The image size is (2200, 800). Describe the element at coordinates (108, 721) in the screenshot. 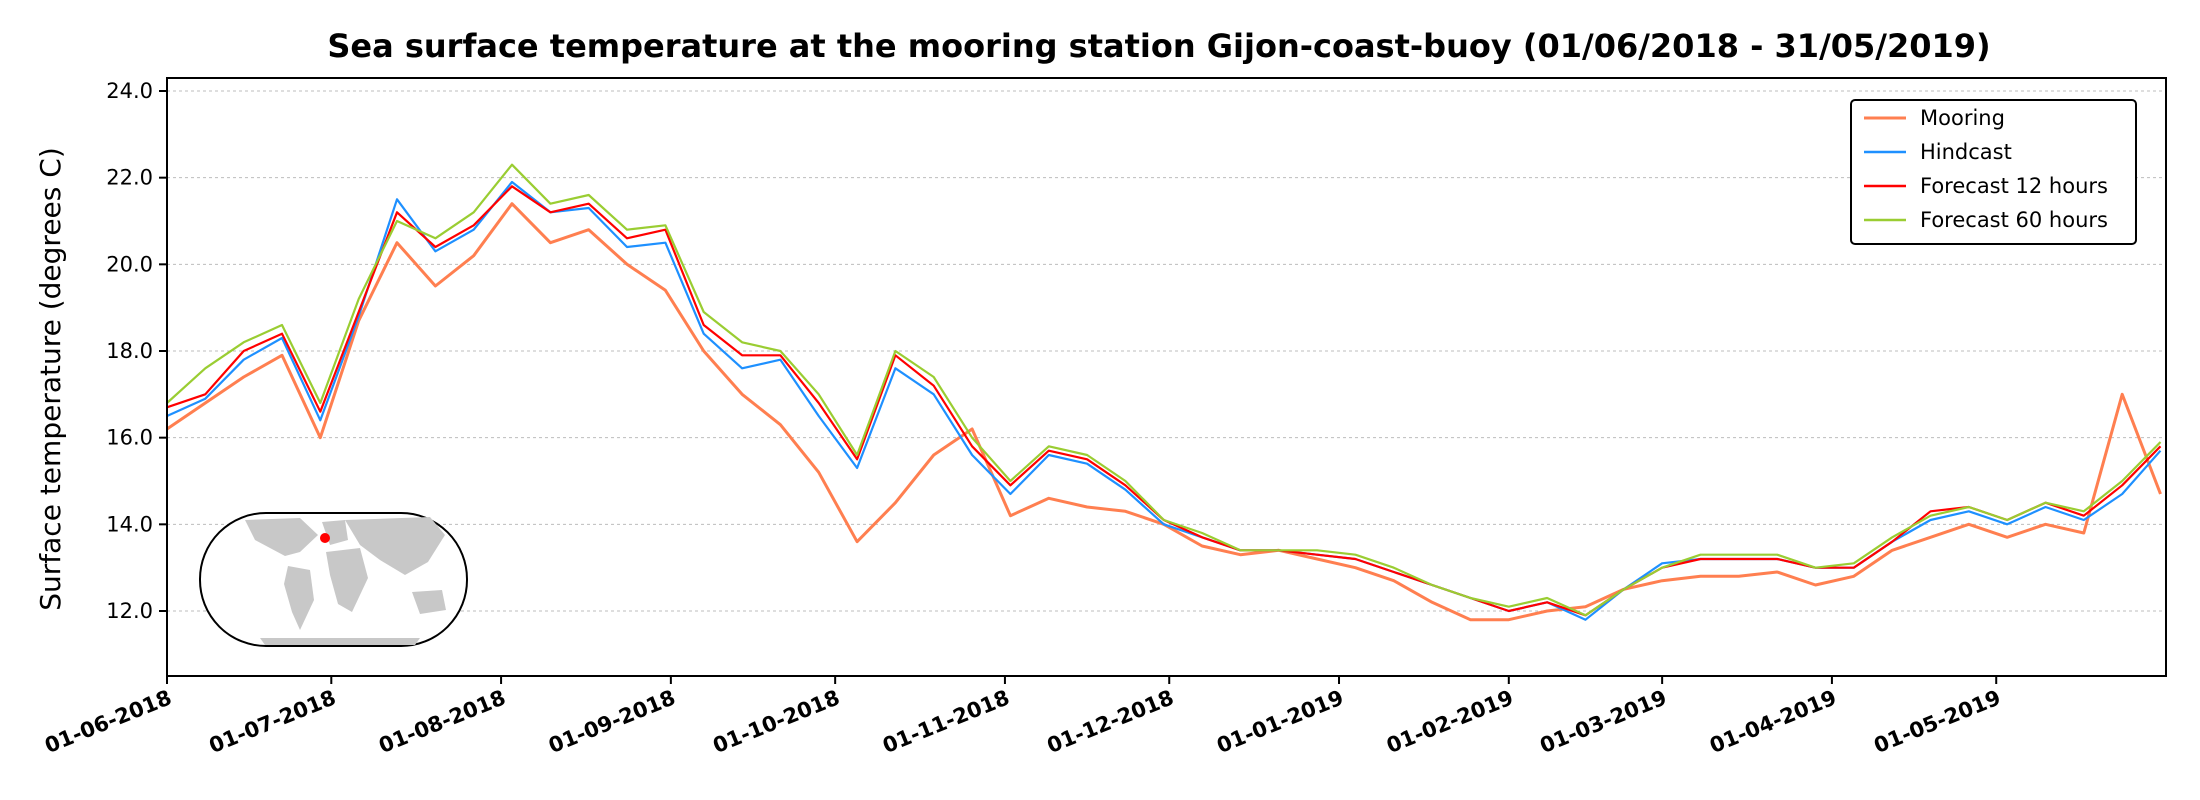

I see `x-tick-label: 01-06-2018` at that location.